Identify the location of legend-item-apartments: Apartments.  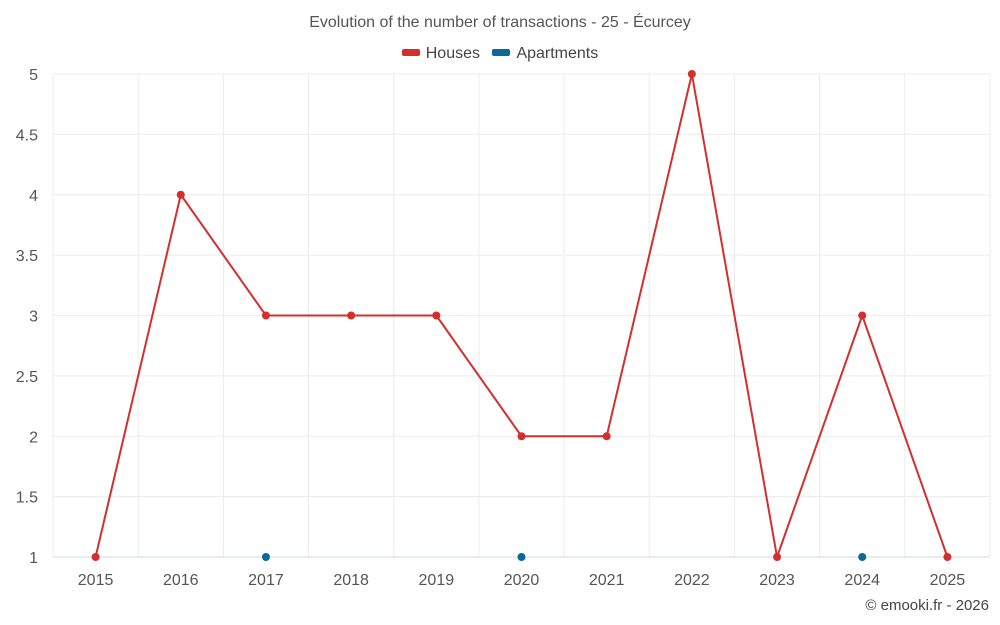
(545, 54).